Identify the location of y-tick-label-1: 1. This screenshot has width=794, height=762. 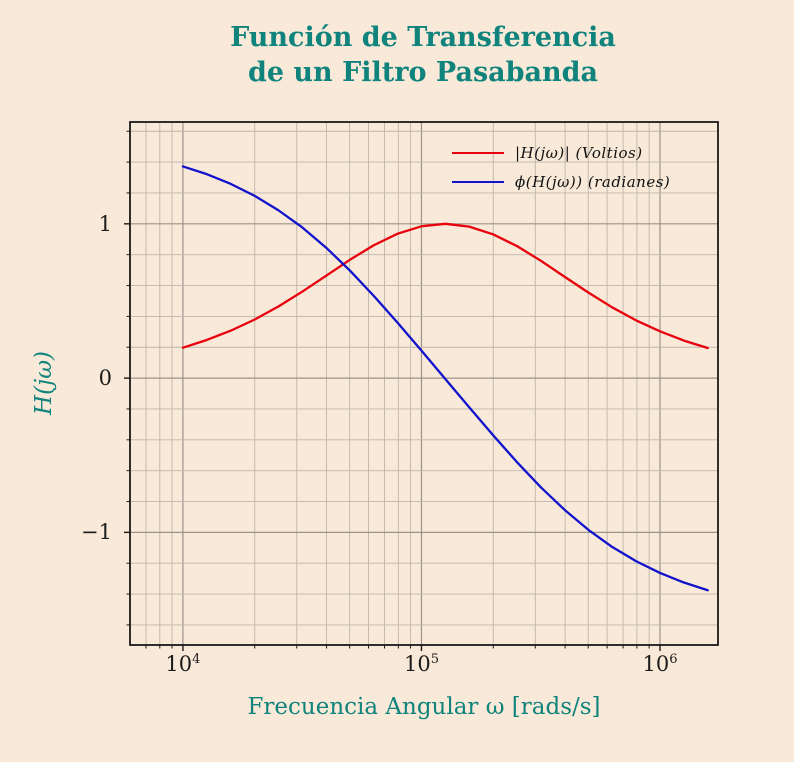
(105, 223).